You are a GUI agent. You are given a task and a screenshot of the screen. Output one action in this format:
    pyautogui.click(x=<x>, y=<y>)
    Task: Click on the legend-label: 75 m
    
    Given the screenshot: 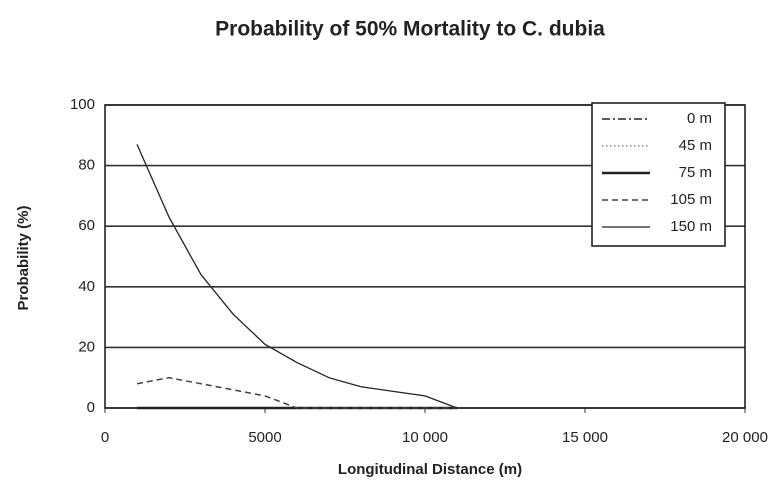 What is the action you would take?
    pyautogui.click(x=695, y=172)
    